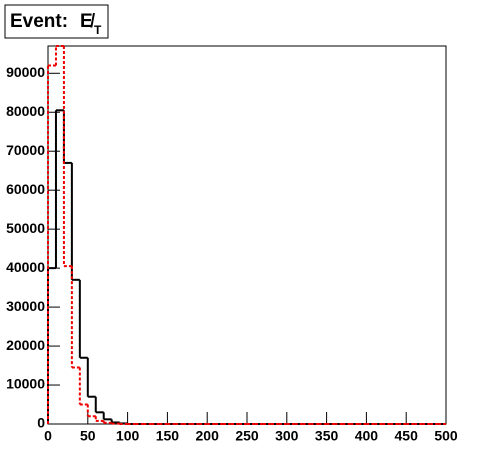 The image size is (496, 472). I want to click on x-tick-label: 100, so click(128, 436).